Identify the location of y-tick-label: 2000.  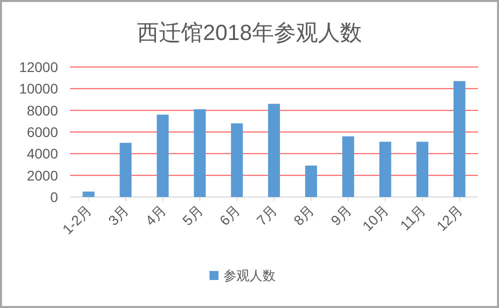
(42, 175).